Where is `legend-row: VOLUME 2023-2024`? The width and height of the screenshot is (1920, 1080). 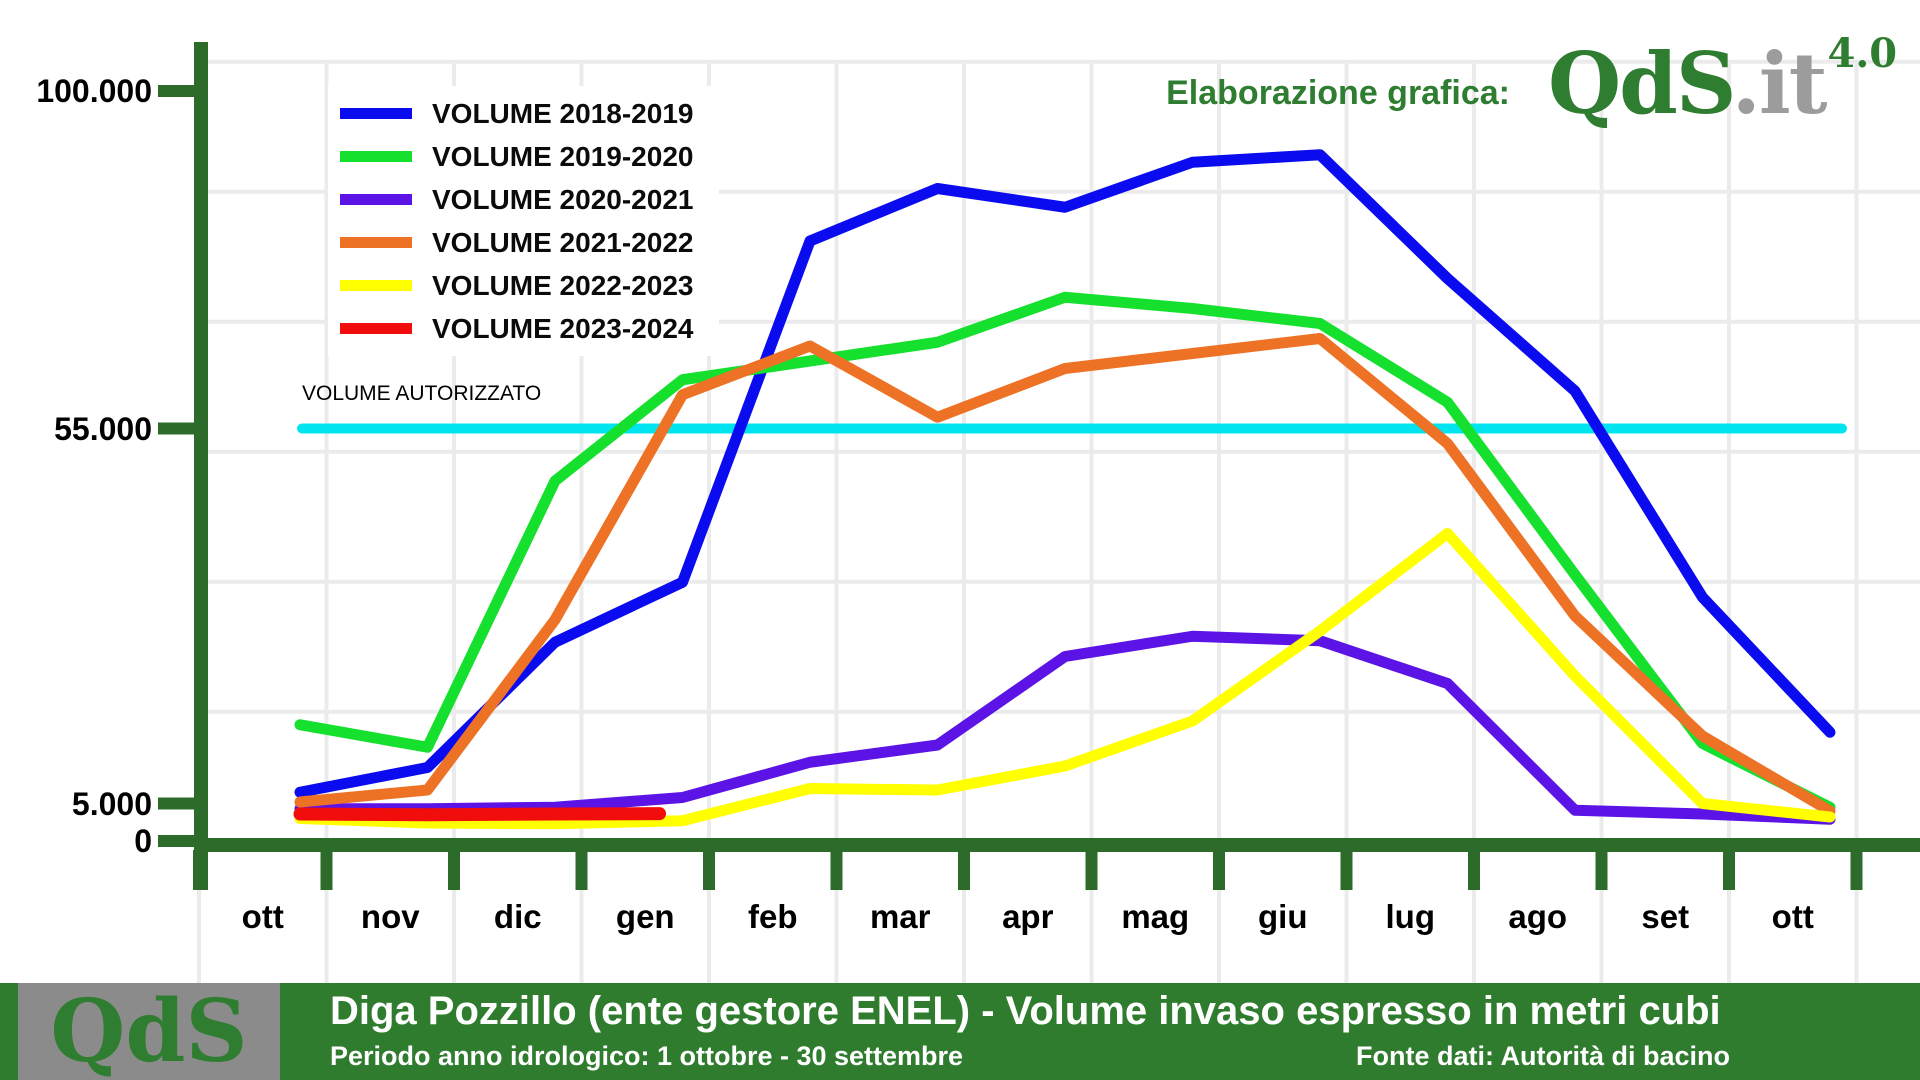 legend-row: VOLUME 2023-2024 is located at coordinates (516, 328).